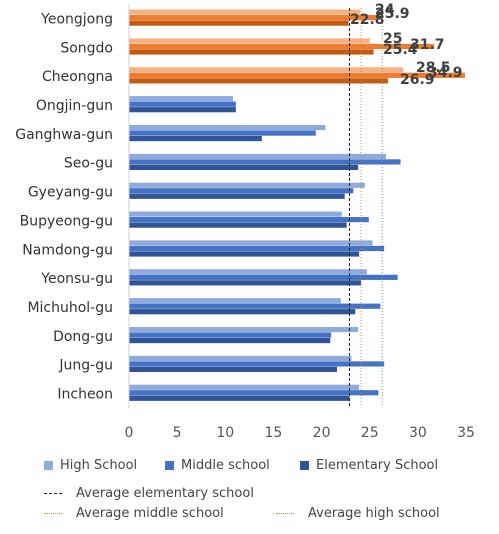 This screenshot has width=499, height=534. Describe the element at coordinates (367, 20) in the screenshot. I see `data-label-elementary-school-yeongjong: 22.8` at that location.